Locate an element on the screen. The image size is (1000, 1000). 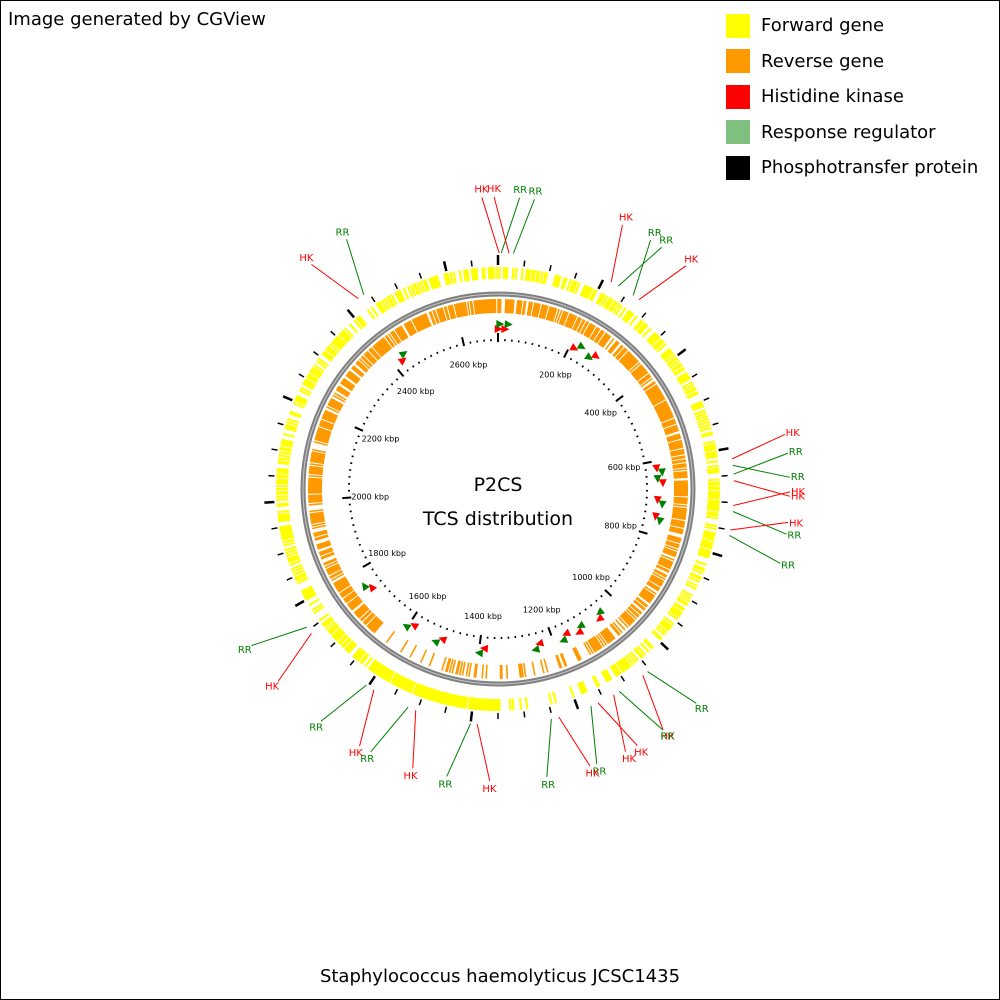
kbp-label: 2000 kbp is located at coordinates (370, 496).